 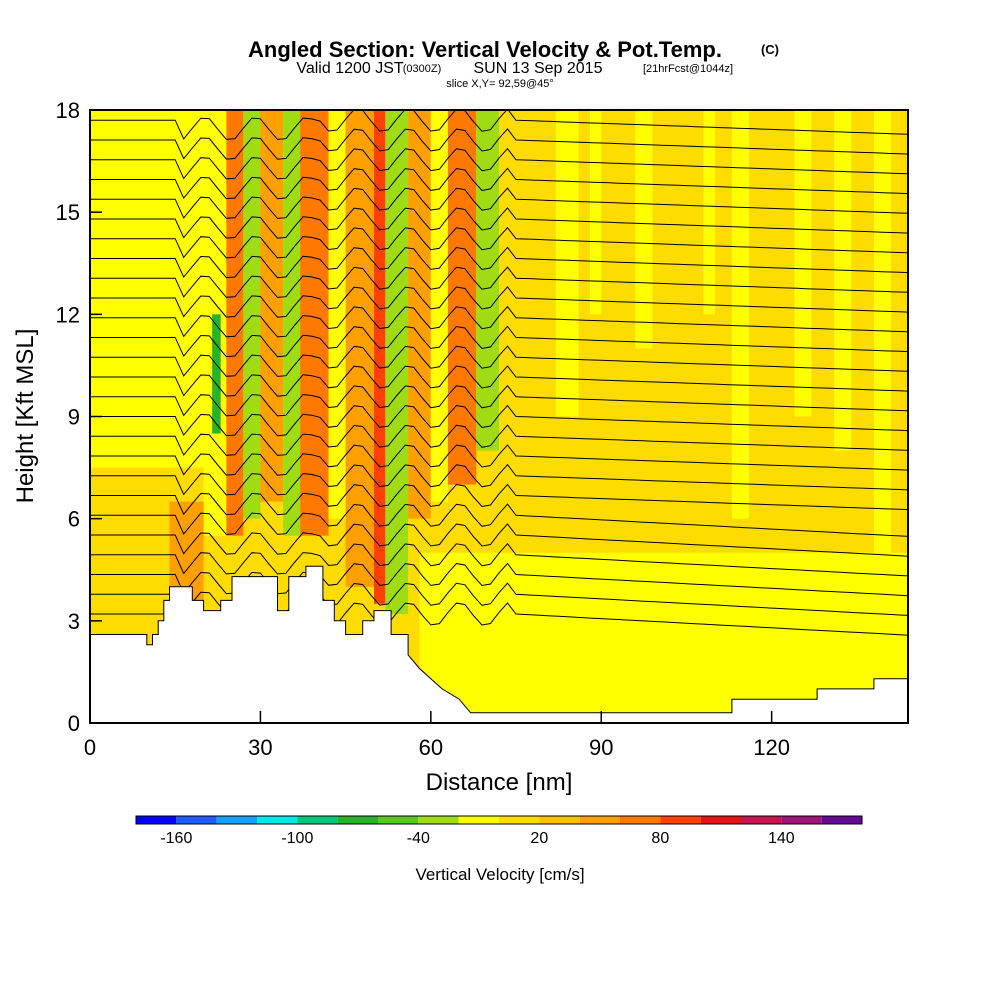 I want to click on colorbar-title: Vertical Velocity [cm/s], so click(x=499, y=874).